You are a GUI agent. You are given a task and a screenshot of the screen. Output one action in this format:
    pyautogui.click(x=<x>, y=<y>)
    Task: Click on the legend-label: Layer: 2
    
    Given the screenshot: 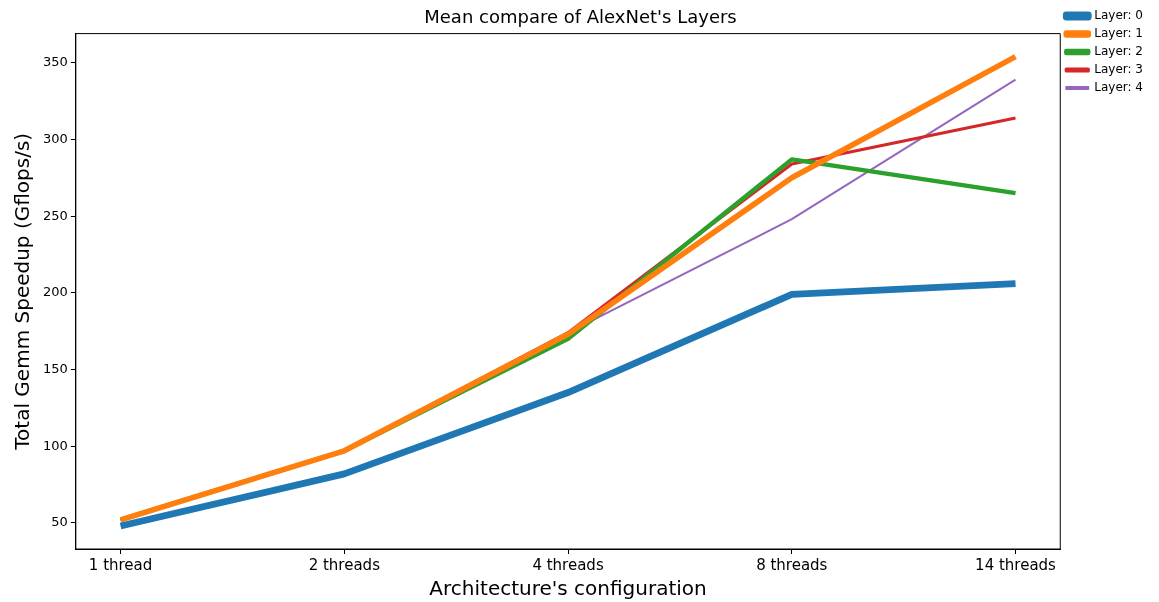 What is the action you would take?
    pyautogui.click(x=1119, y=51)
    